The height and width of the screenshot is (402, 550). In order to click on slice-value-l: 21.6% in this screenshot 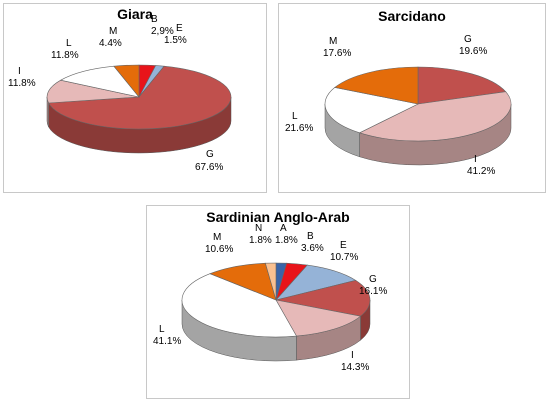, I will do `click(299, 128)`.